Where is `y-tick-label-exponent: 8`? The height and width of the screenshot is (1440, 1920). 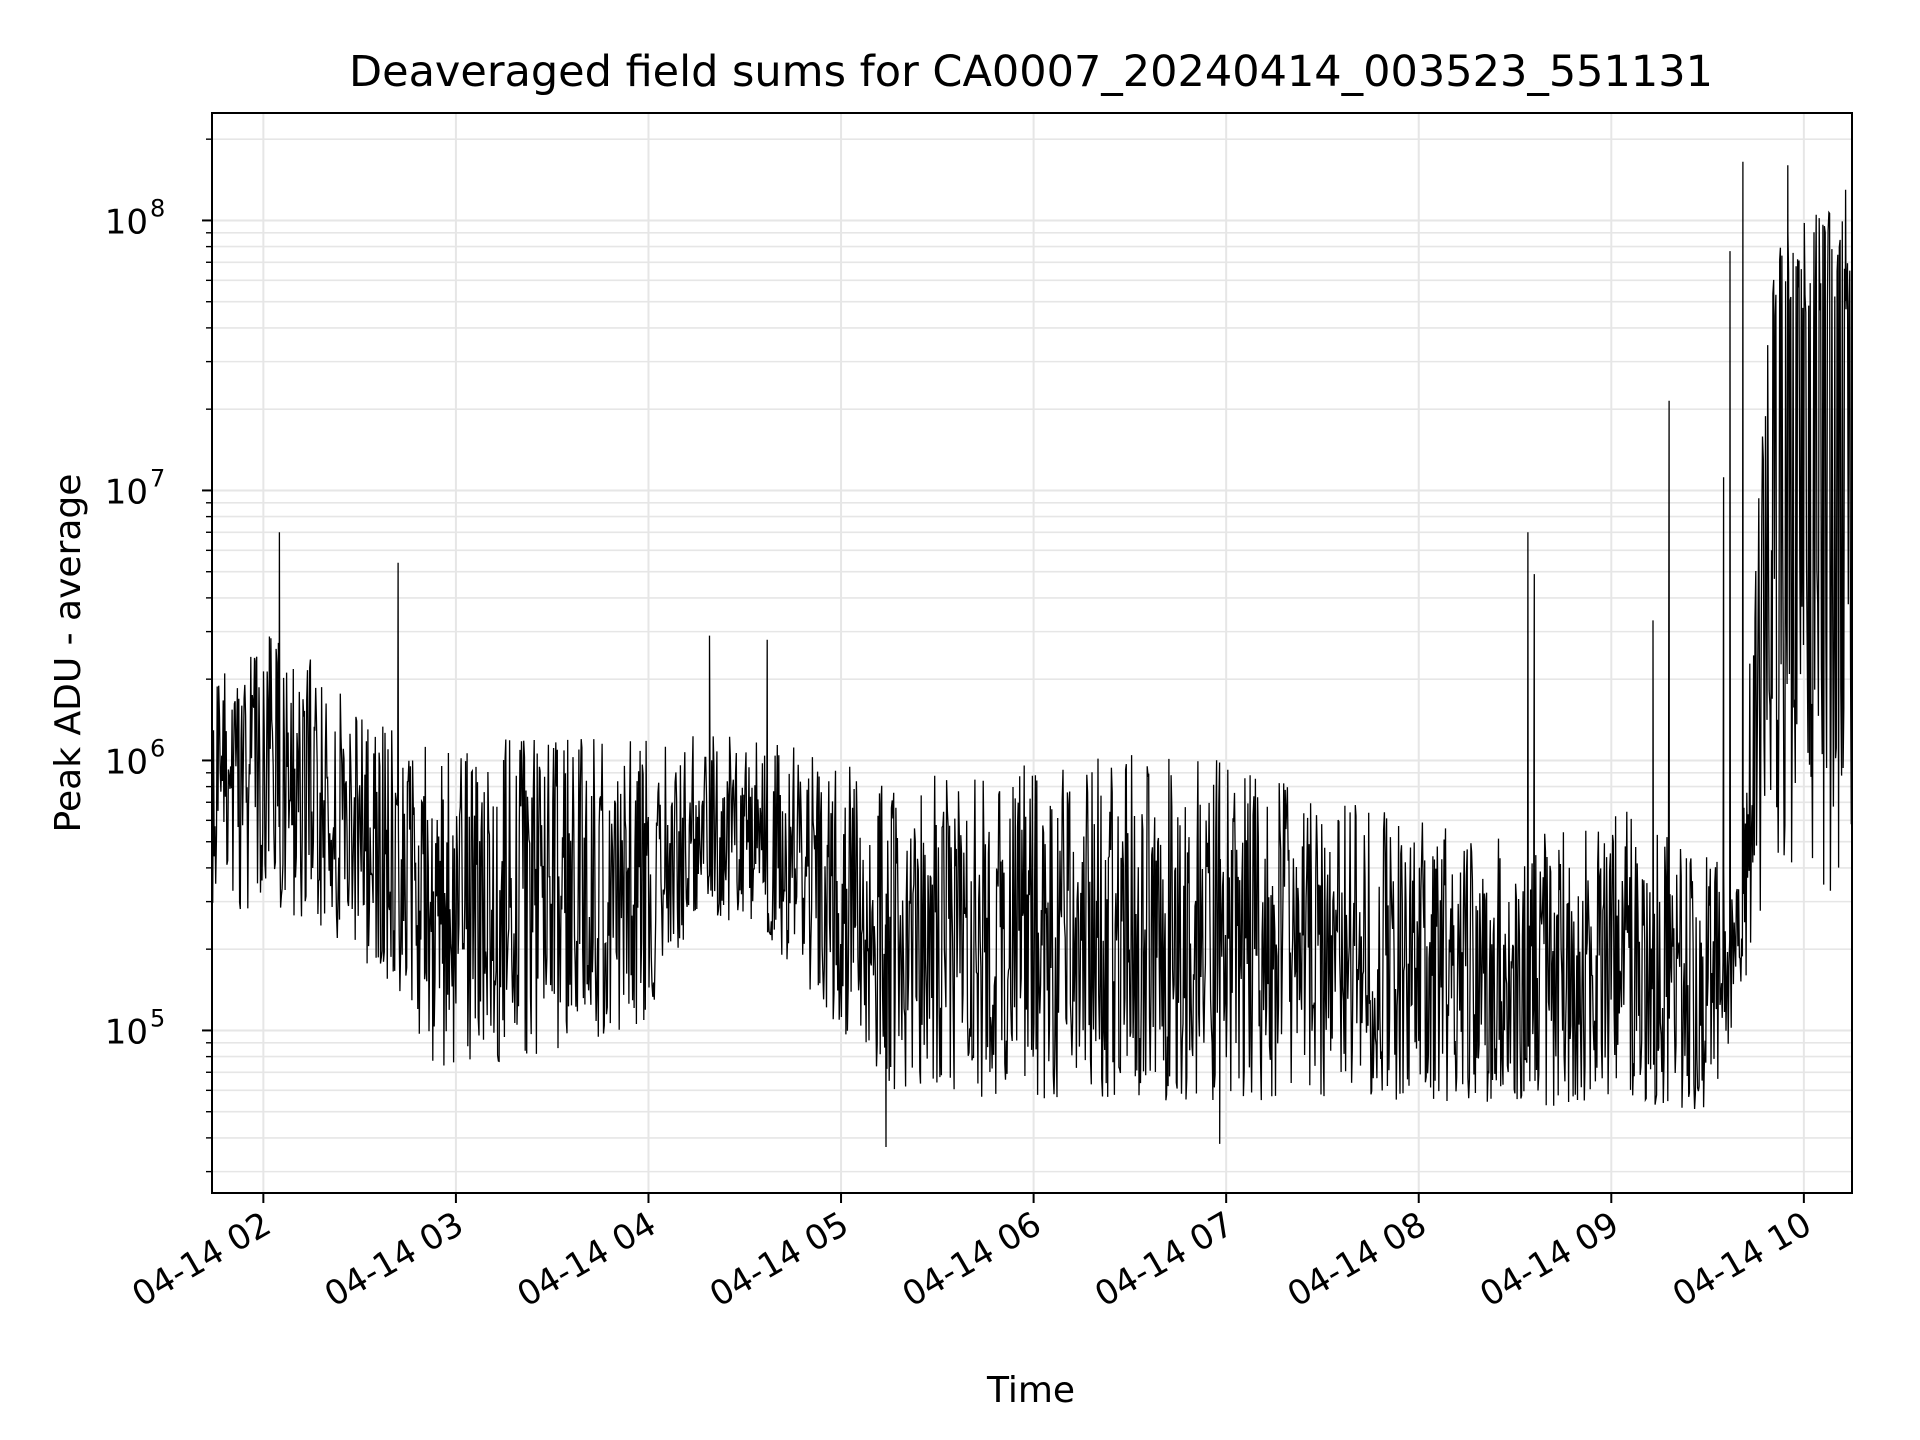 y-tick-label-exponent: 8 is located at coordinates (157, 208).